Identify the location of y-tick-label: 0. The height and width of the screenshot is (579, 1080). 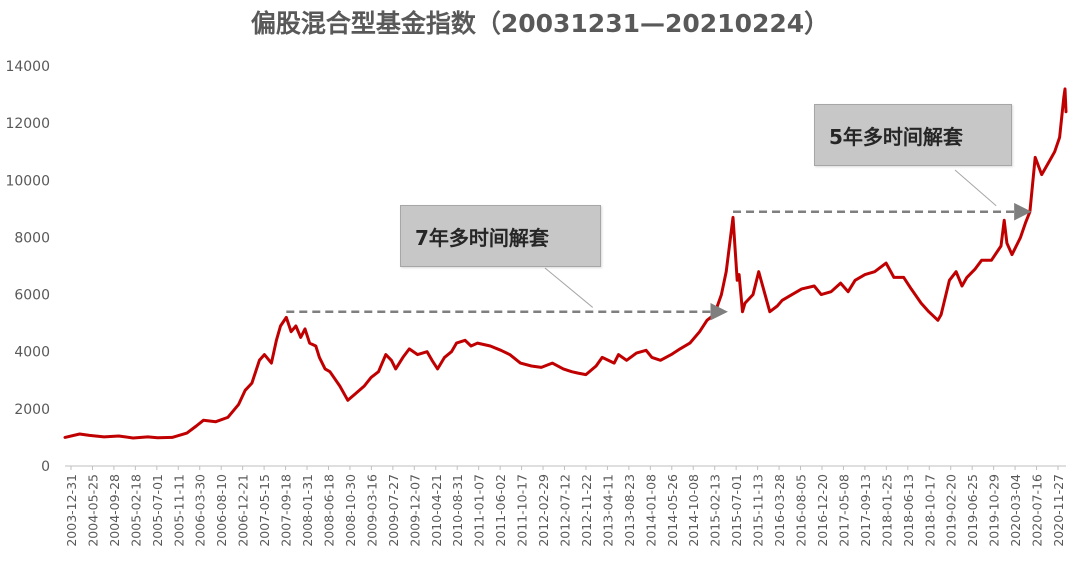
(45, 467).